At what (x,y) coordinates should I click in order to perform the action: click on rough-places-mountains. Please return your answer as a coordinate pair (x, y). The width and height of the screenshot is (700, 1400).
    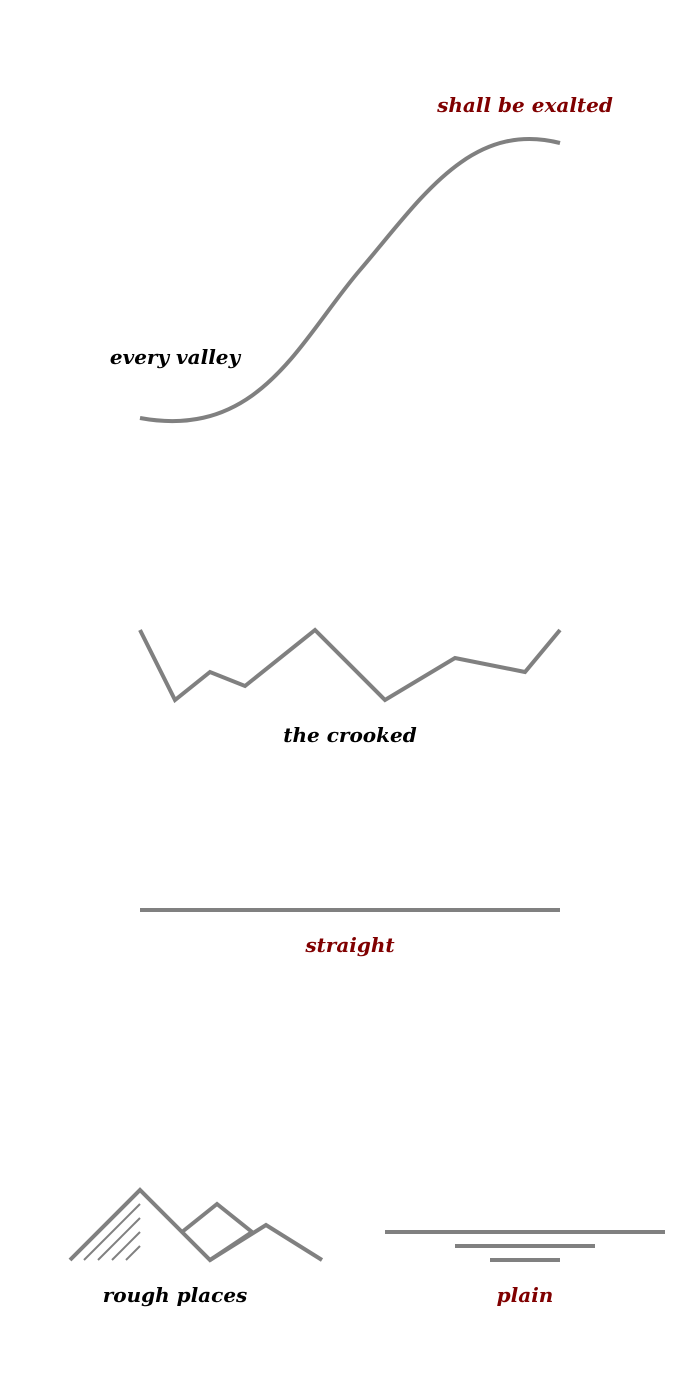
    Looking at the image, I should click on (196, 1225).